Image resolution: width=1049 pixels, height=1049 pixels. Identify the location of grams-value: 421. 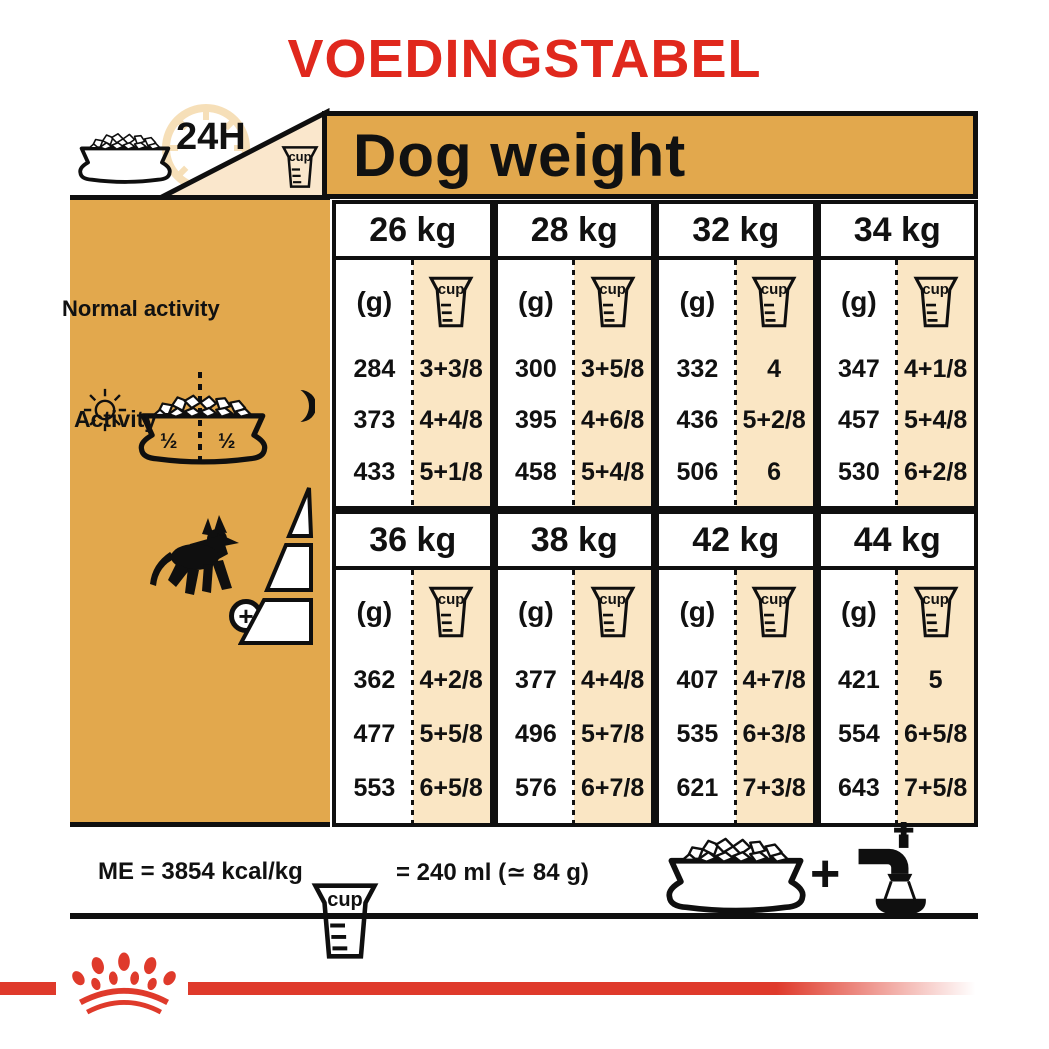
(859, 680).